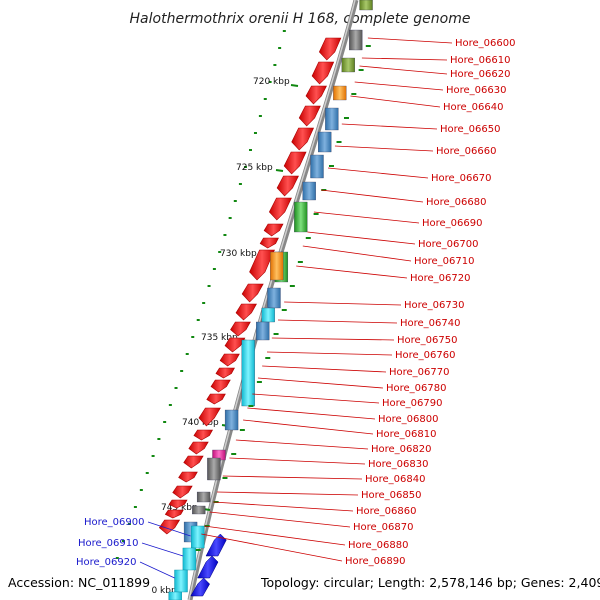  I want to click on gene-label: Hore_06630, so click(476, 90).